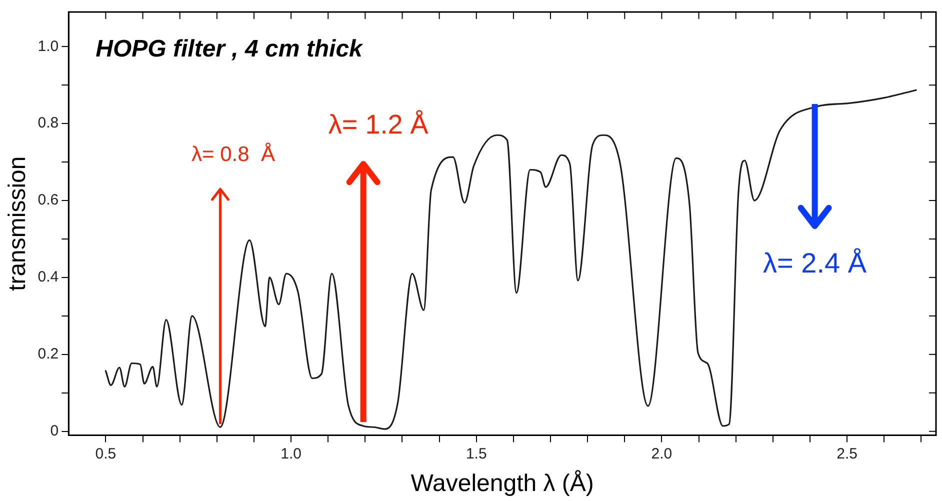 The width and height of the screenshot is (942, 501). What do you see at coordinates (48, 200) in the screenshot?
I see `y-tick-label: 0.6` at bounding box center [48, 200].